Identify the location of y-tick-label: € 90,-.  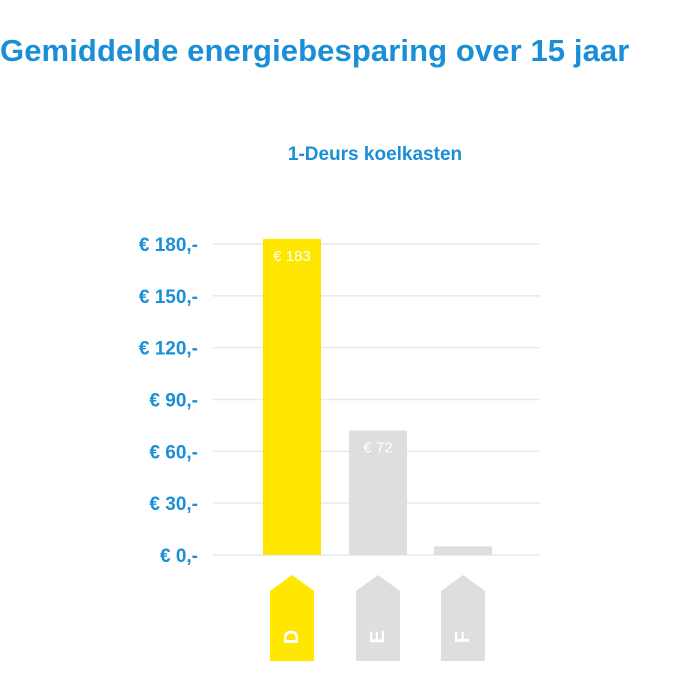
(173, 401).